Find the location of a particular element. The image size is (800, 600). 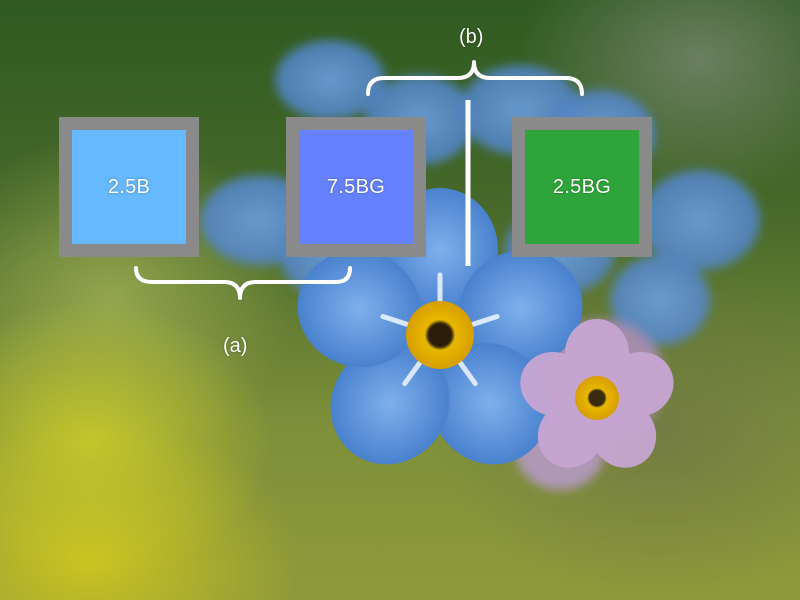

swatch-2-5bg: 2.5BG is located at coordinates (582, 187).